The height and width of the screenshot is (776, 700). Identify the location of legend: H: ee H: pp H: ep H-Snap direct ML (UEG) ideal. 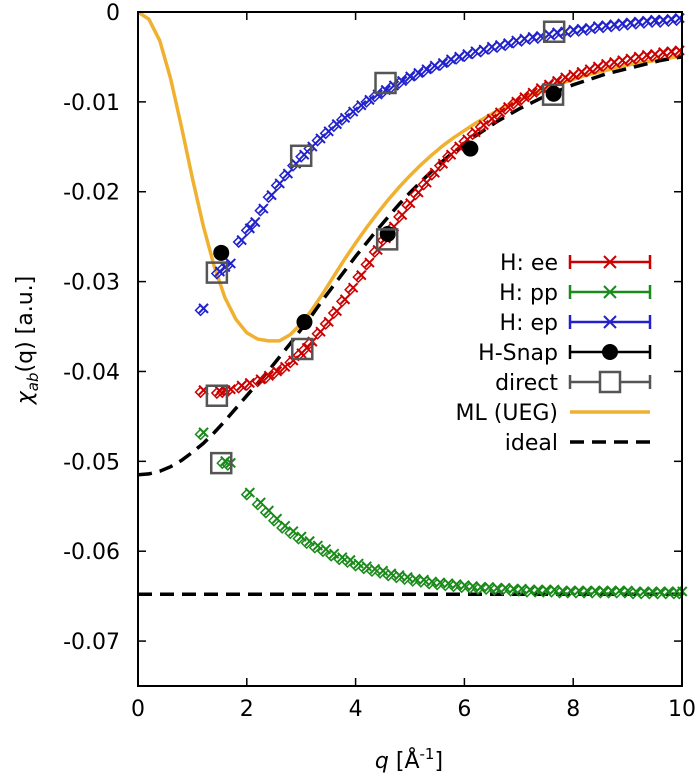
(554, 353).